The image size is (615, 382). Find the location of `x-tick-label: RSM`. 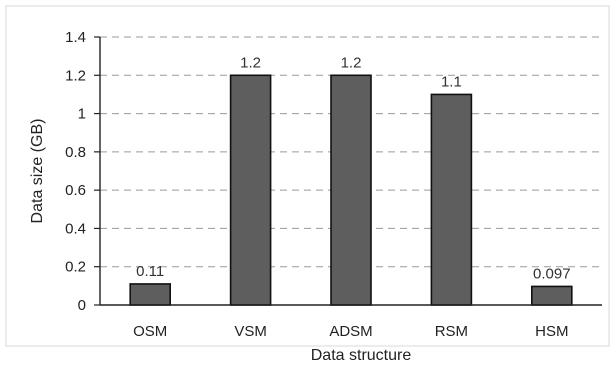

x-tick-label: RSM is located at coordinates (451, 331).